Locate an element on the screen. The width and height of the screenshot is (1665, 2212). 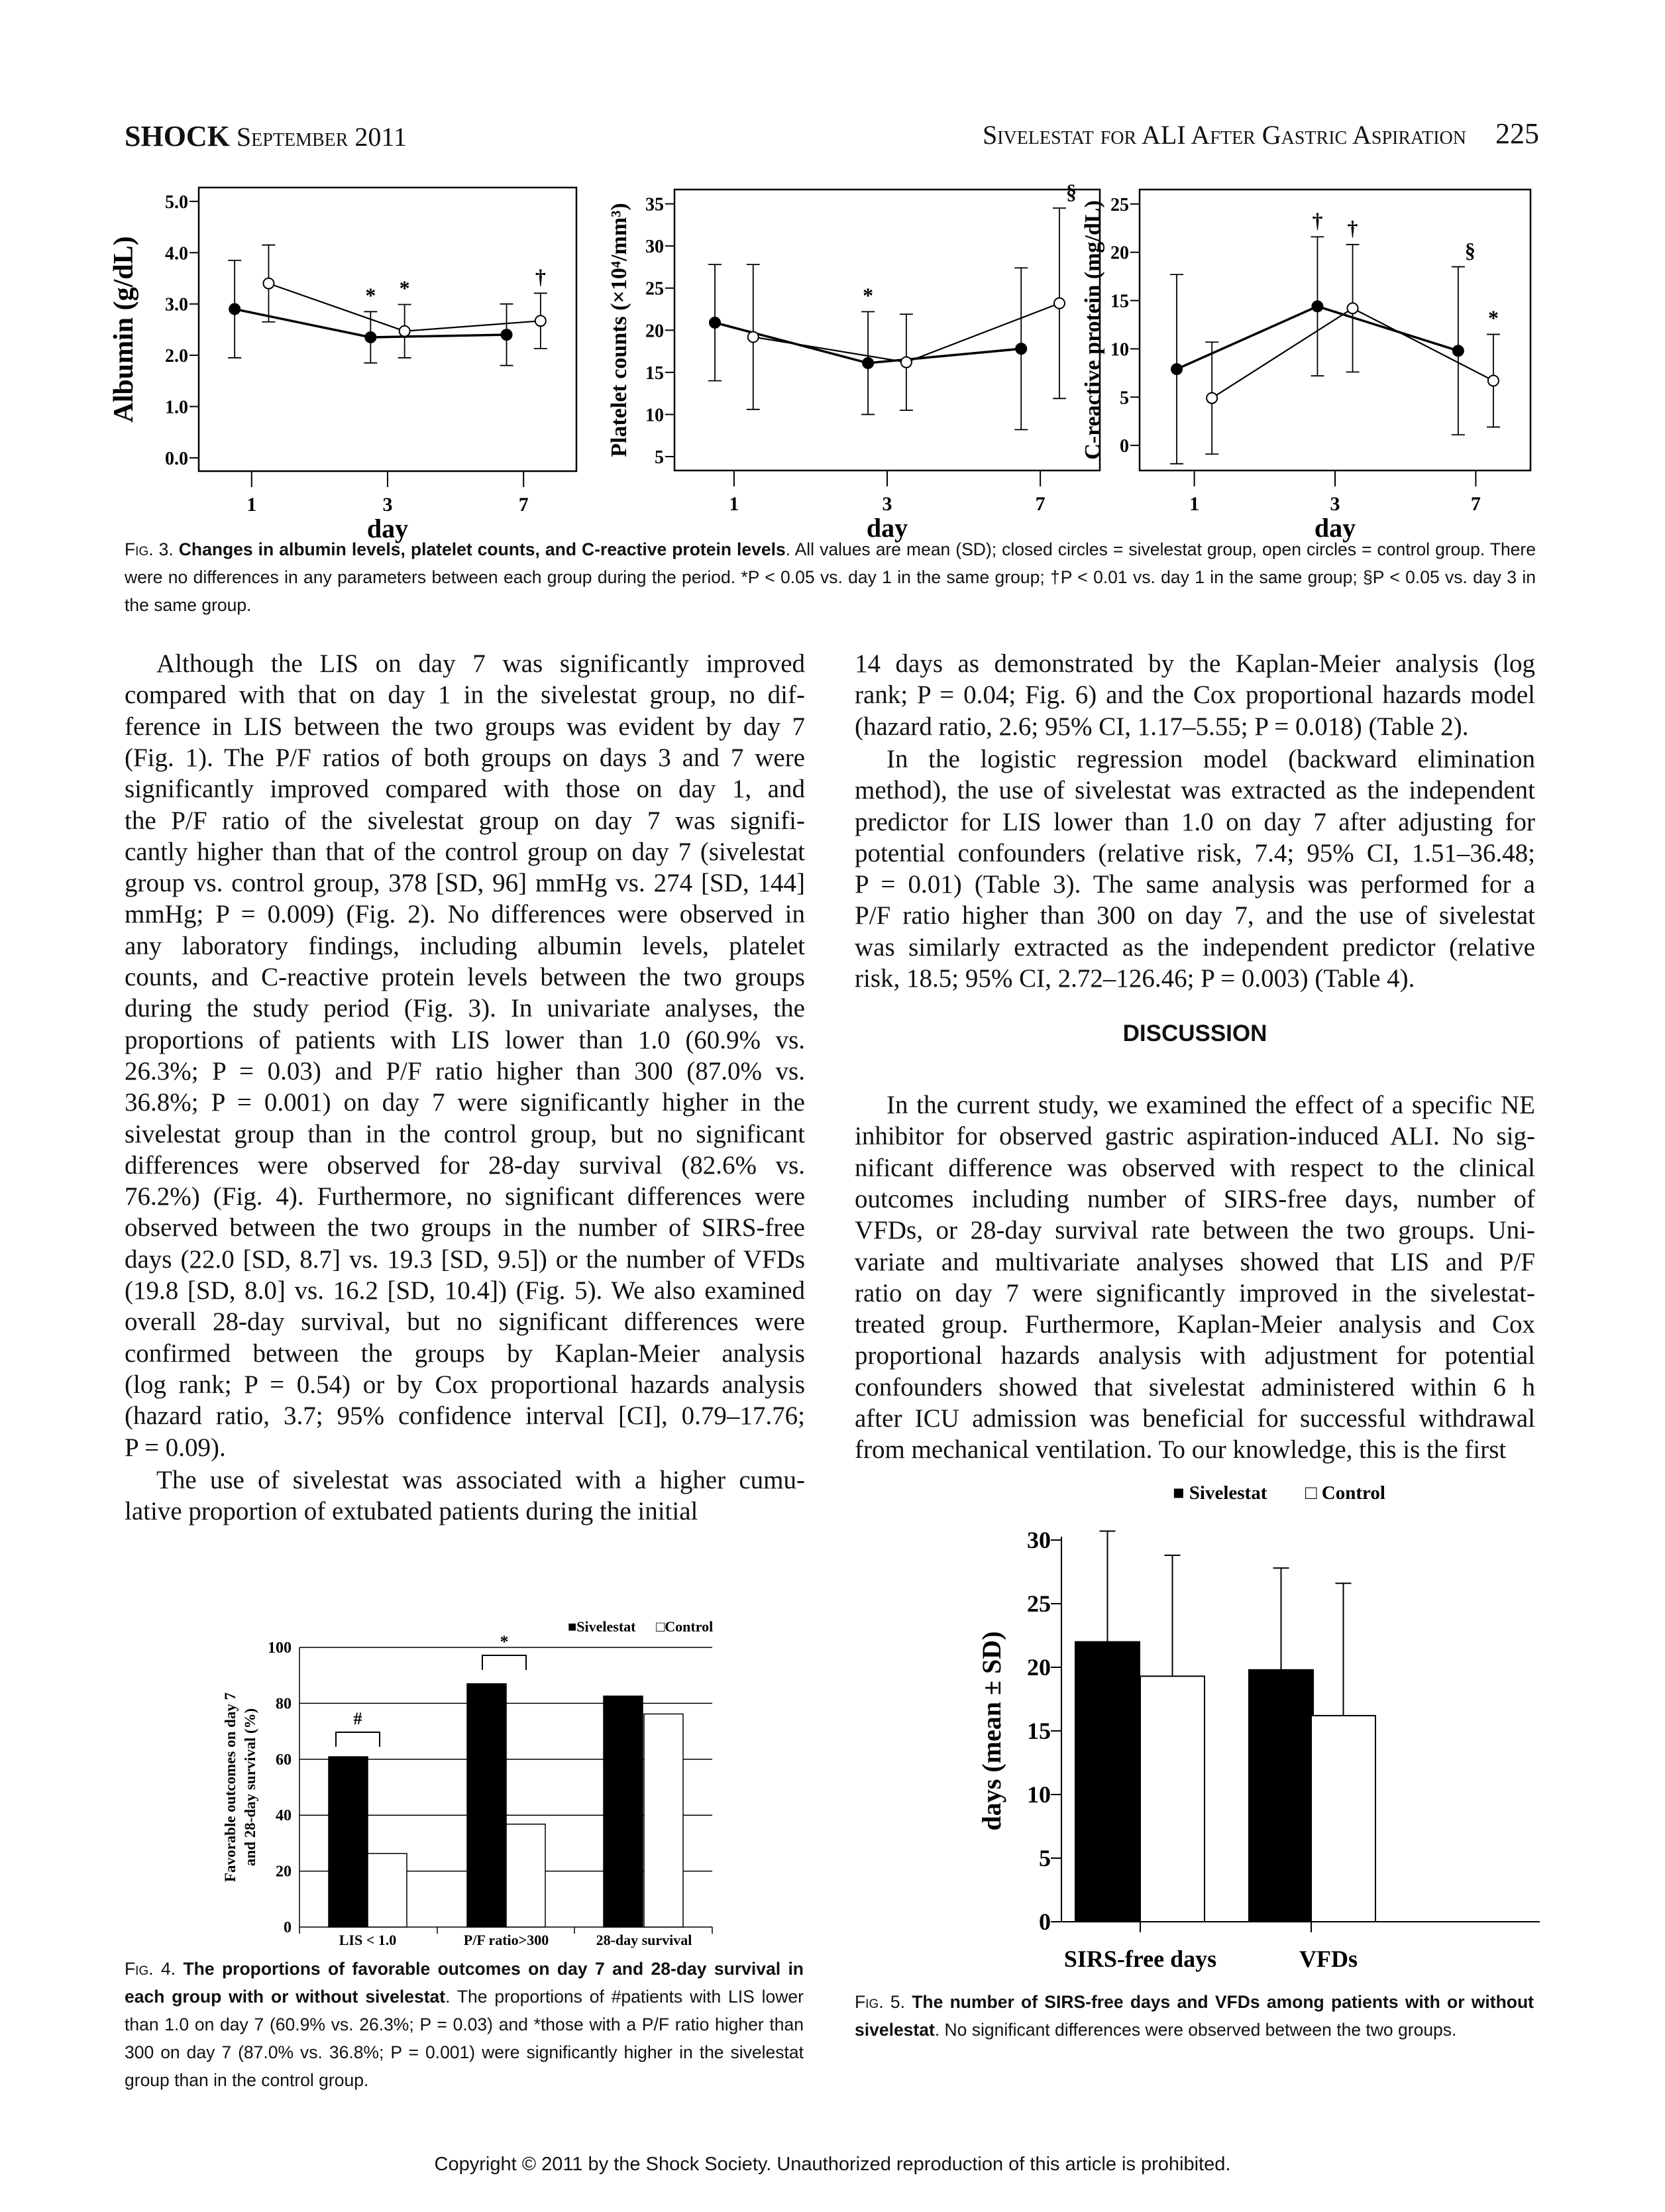
y-axis-label: Platelet counts (×10⁴/mm³) is located at coordinates (619, 330).